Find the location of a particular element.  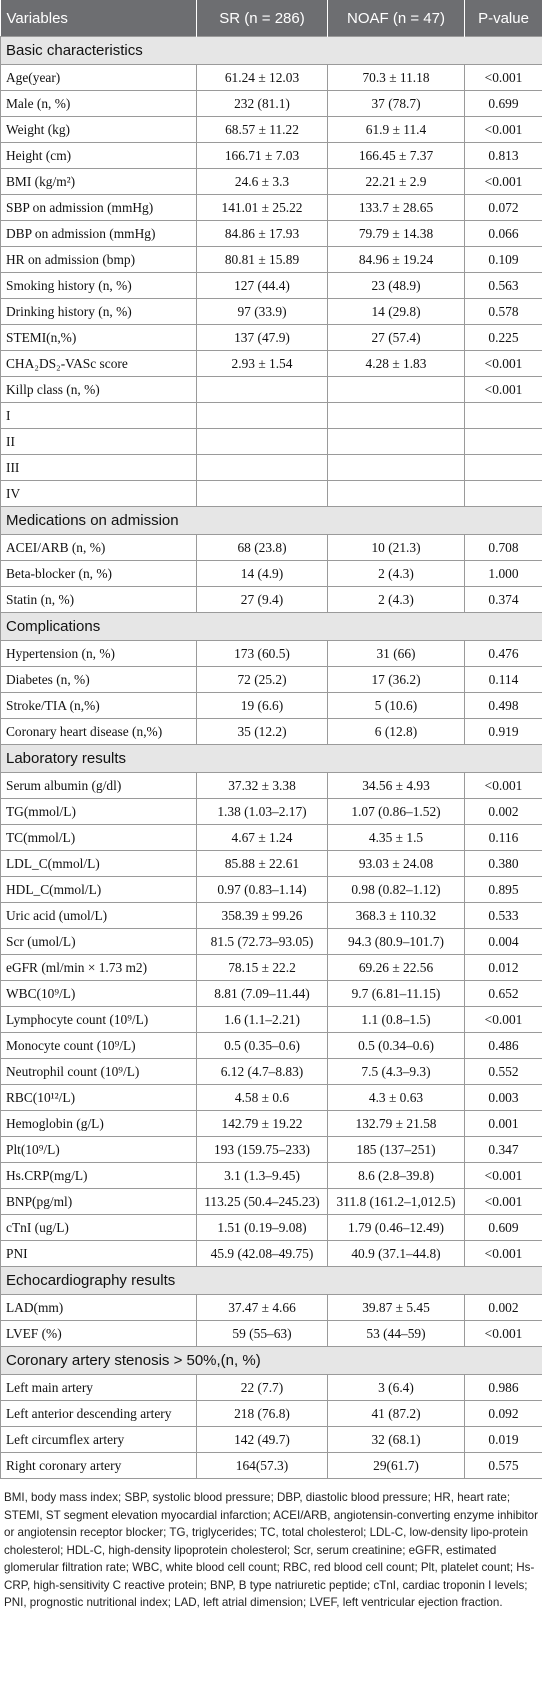

section-title: Echocardiography results is located at coordinates (271, 1280).